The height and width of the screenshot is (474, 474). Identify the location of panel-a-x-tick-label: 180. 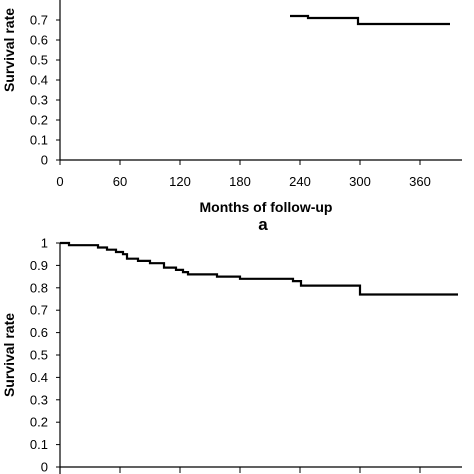
(240, 181).